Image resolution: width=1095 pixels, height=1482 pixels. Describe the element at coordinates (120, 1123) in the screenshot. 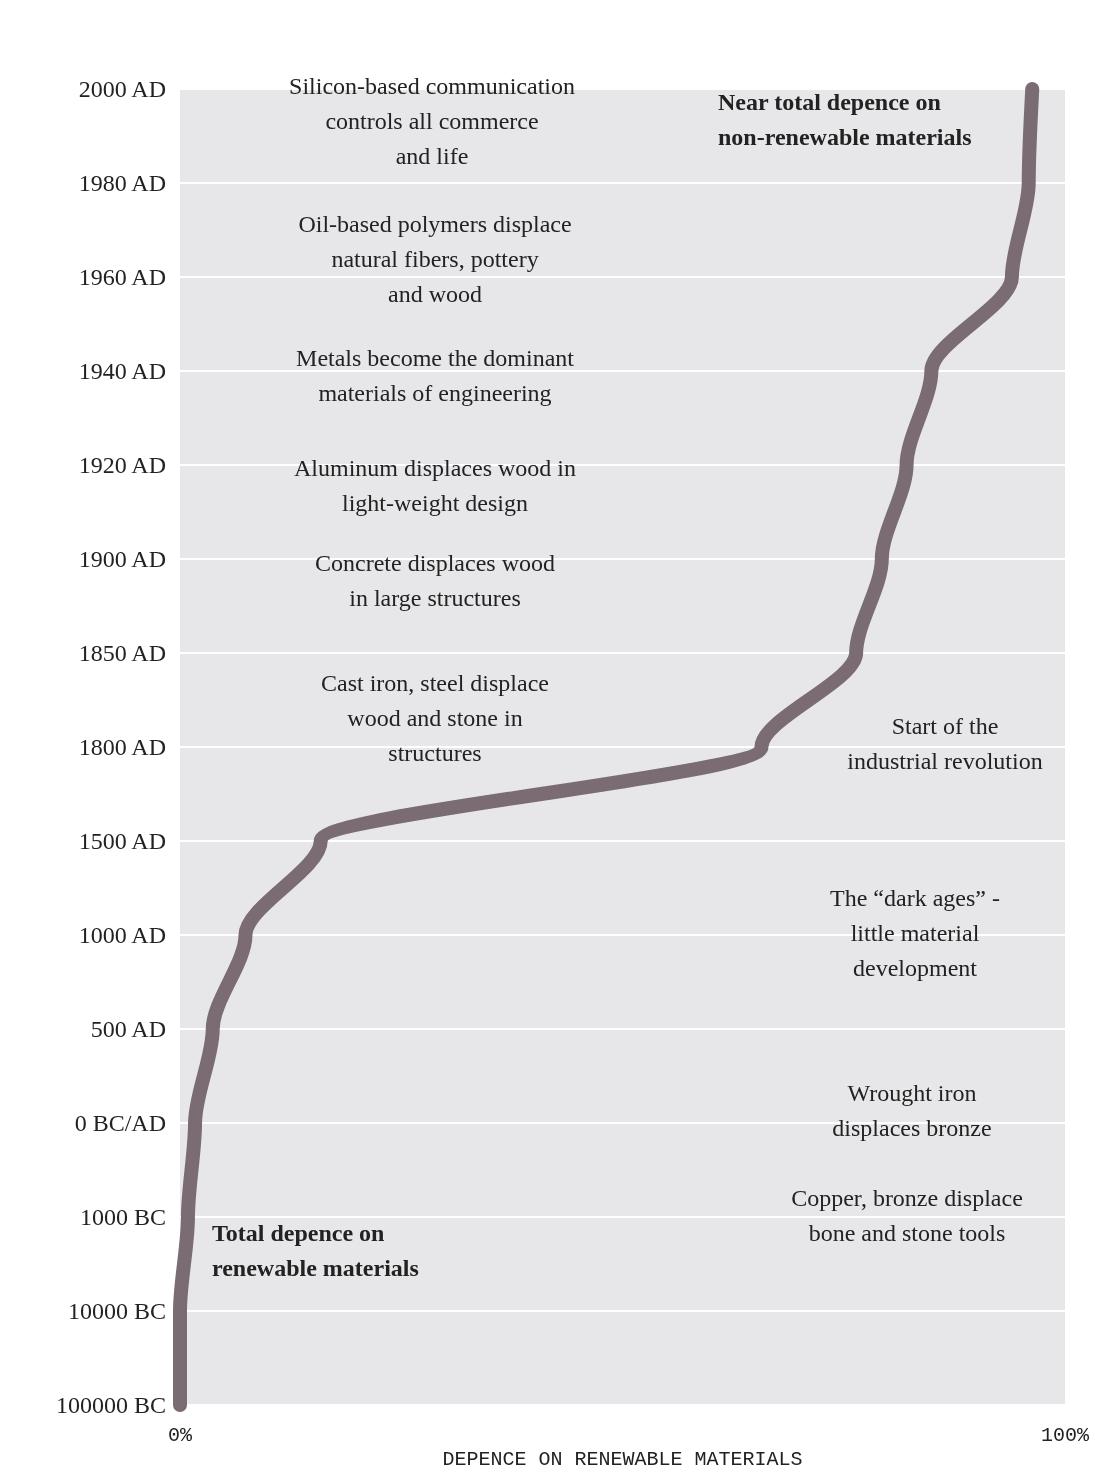

I see `y-tick-label: 0 BC/AD` at that location.